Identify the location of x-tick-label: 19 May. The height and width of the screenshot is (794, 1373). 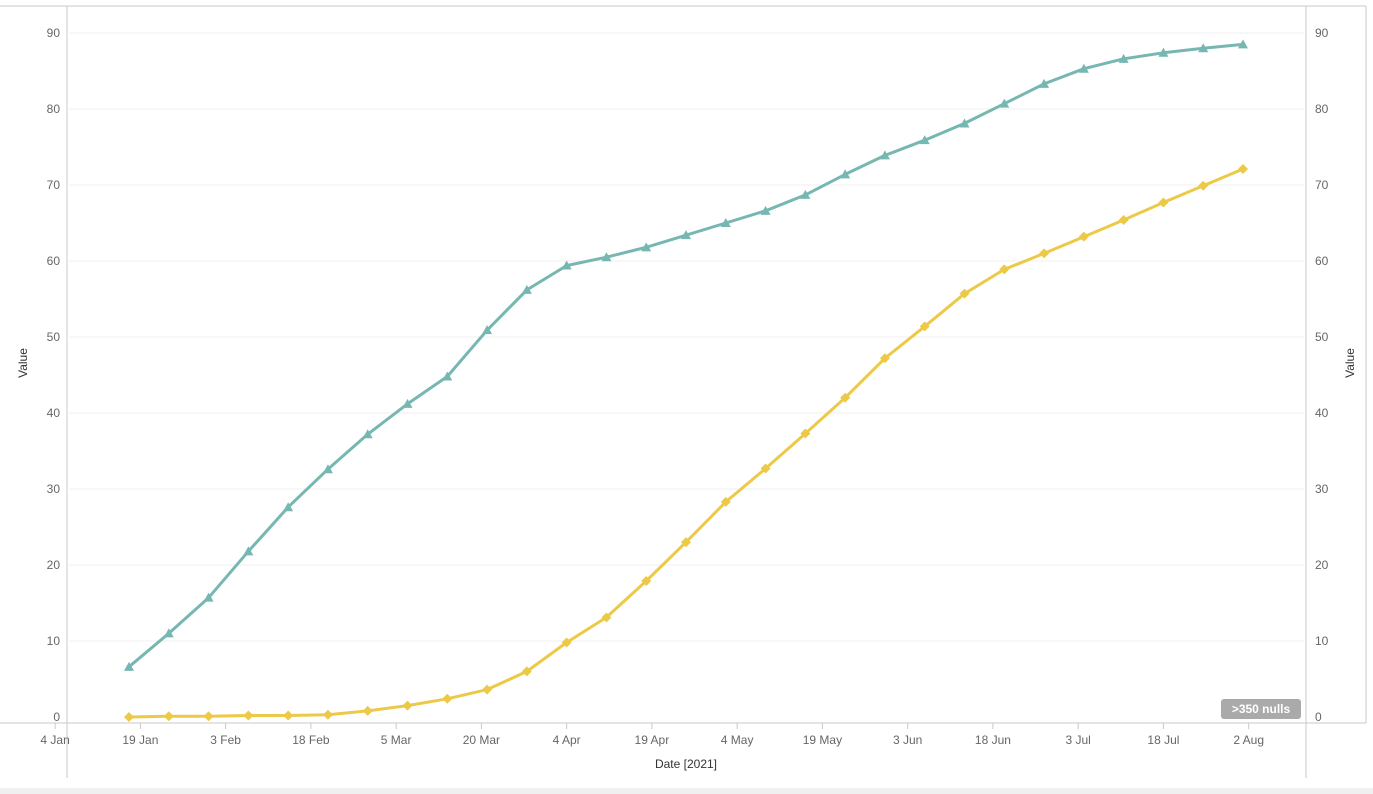
(822, 740).